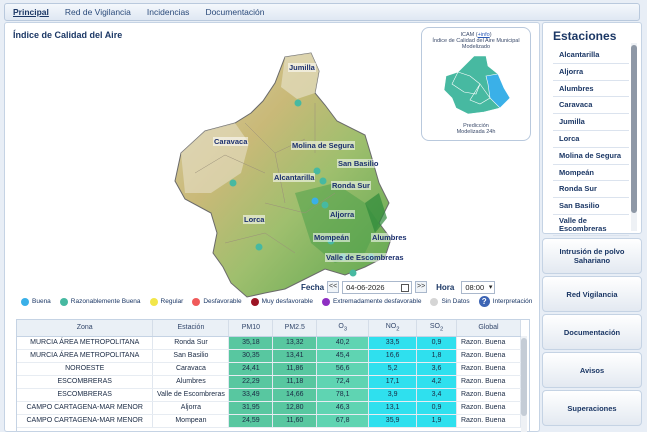 The height and width of the screenshot is (432, 647). I want to click on station-item: Aljorra, so click(591, 72).